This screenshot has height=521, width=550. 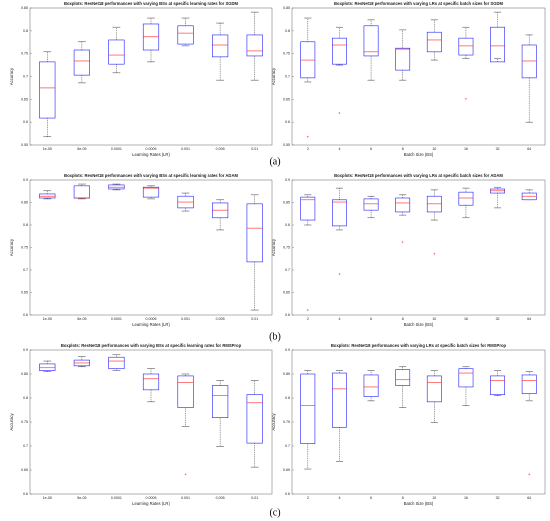 What do you see at coordinates (308, 149) in the screenshot?
I see `x-tick-label: 2` at bounding box center [308, 149].